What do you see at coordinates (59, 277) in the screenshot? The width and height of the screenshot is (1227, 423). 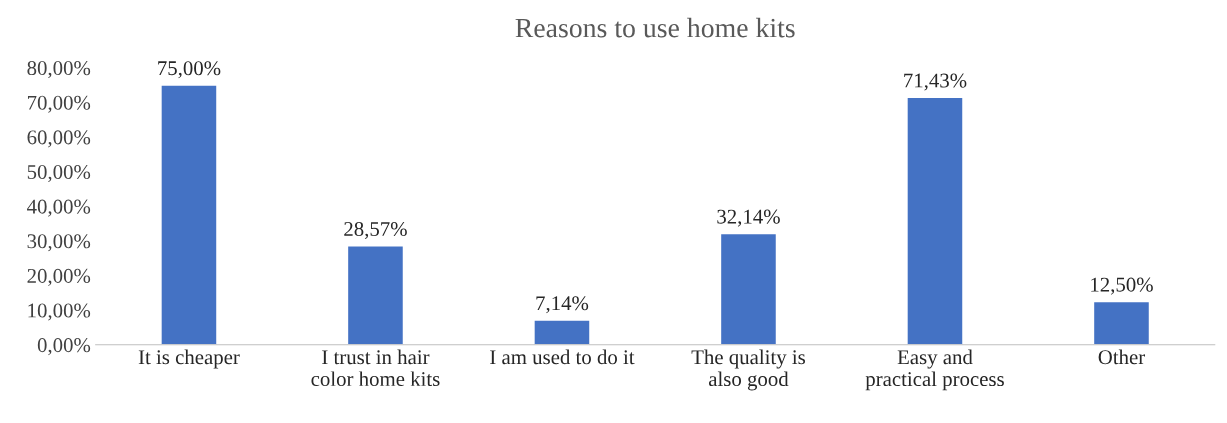 I see `y-tick-label: 20,00%` at bounding box center [59, 277].